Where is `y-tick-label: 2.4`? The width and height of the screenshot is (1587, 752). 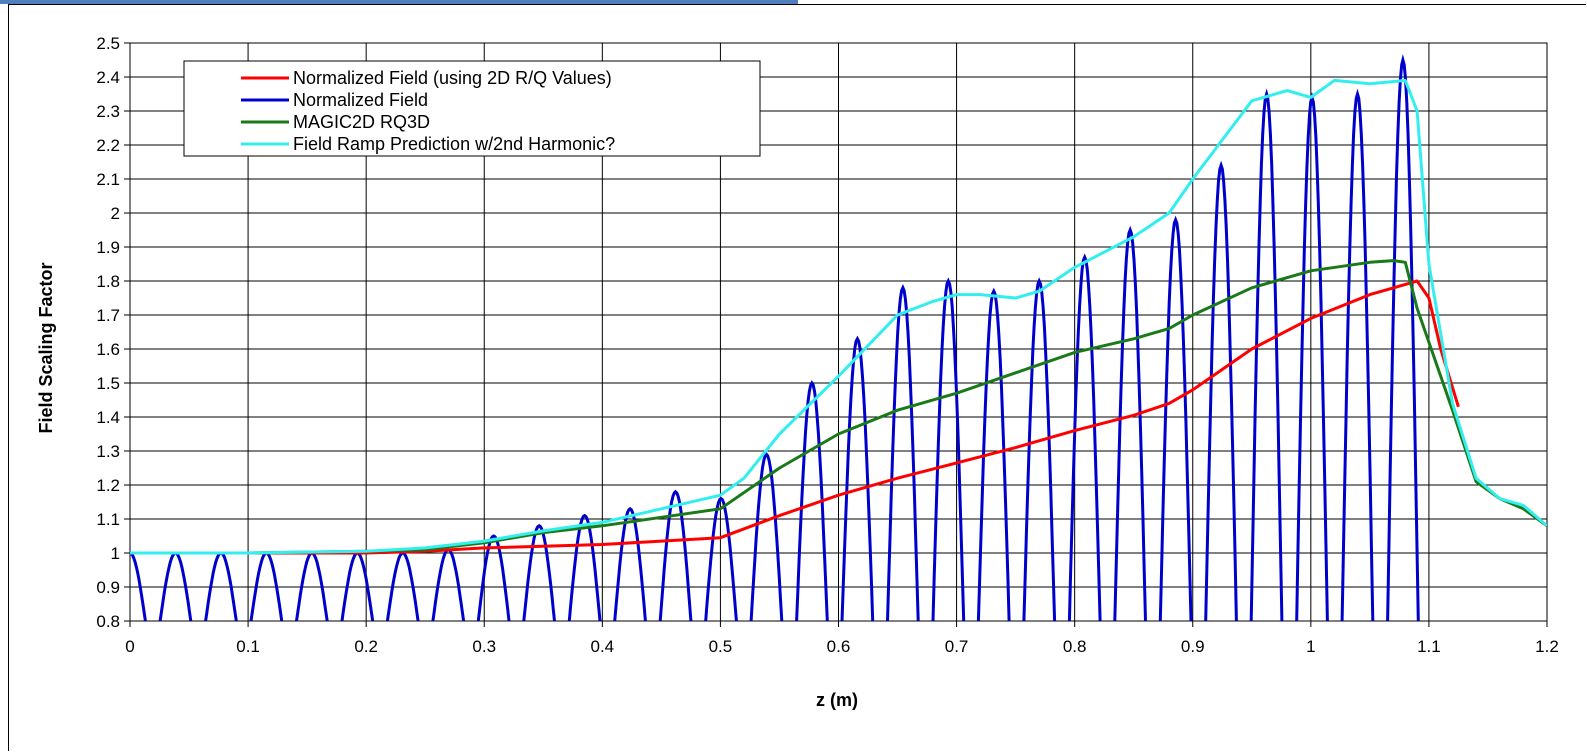
y-tick-label: 2.4 is located at coordinates (108, 77).